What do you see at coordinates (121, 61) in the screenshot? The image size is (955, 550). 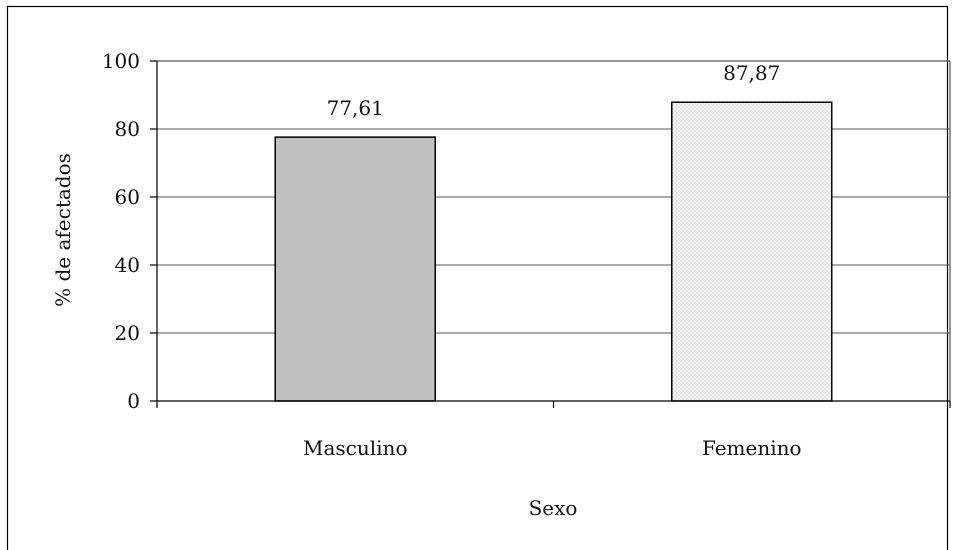 I see `y-tick-label: 100` at bounding box center [121, 61].